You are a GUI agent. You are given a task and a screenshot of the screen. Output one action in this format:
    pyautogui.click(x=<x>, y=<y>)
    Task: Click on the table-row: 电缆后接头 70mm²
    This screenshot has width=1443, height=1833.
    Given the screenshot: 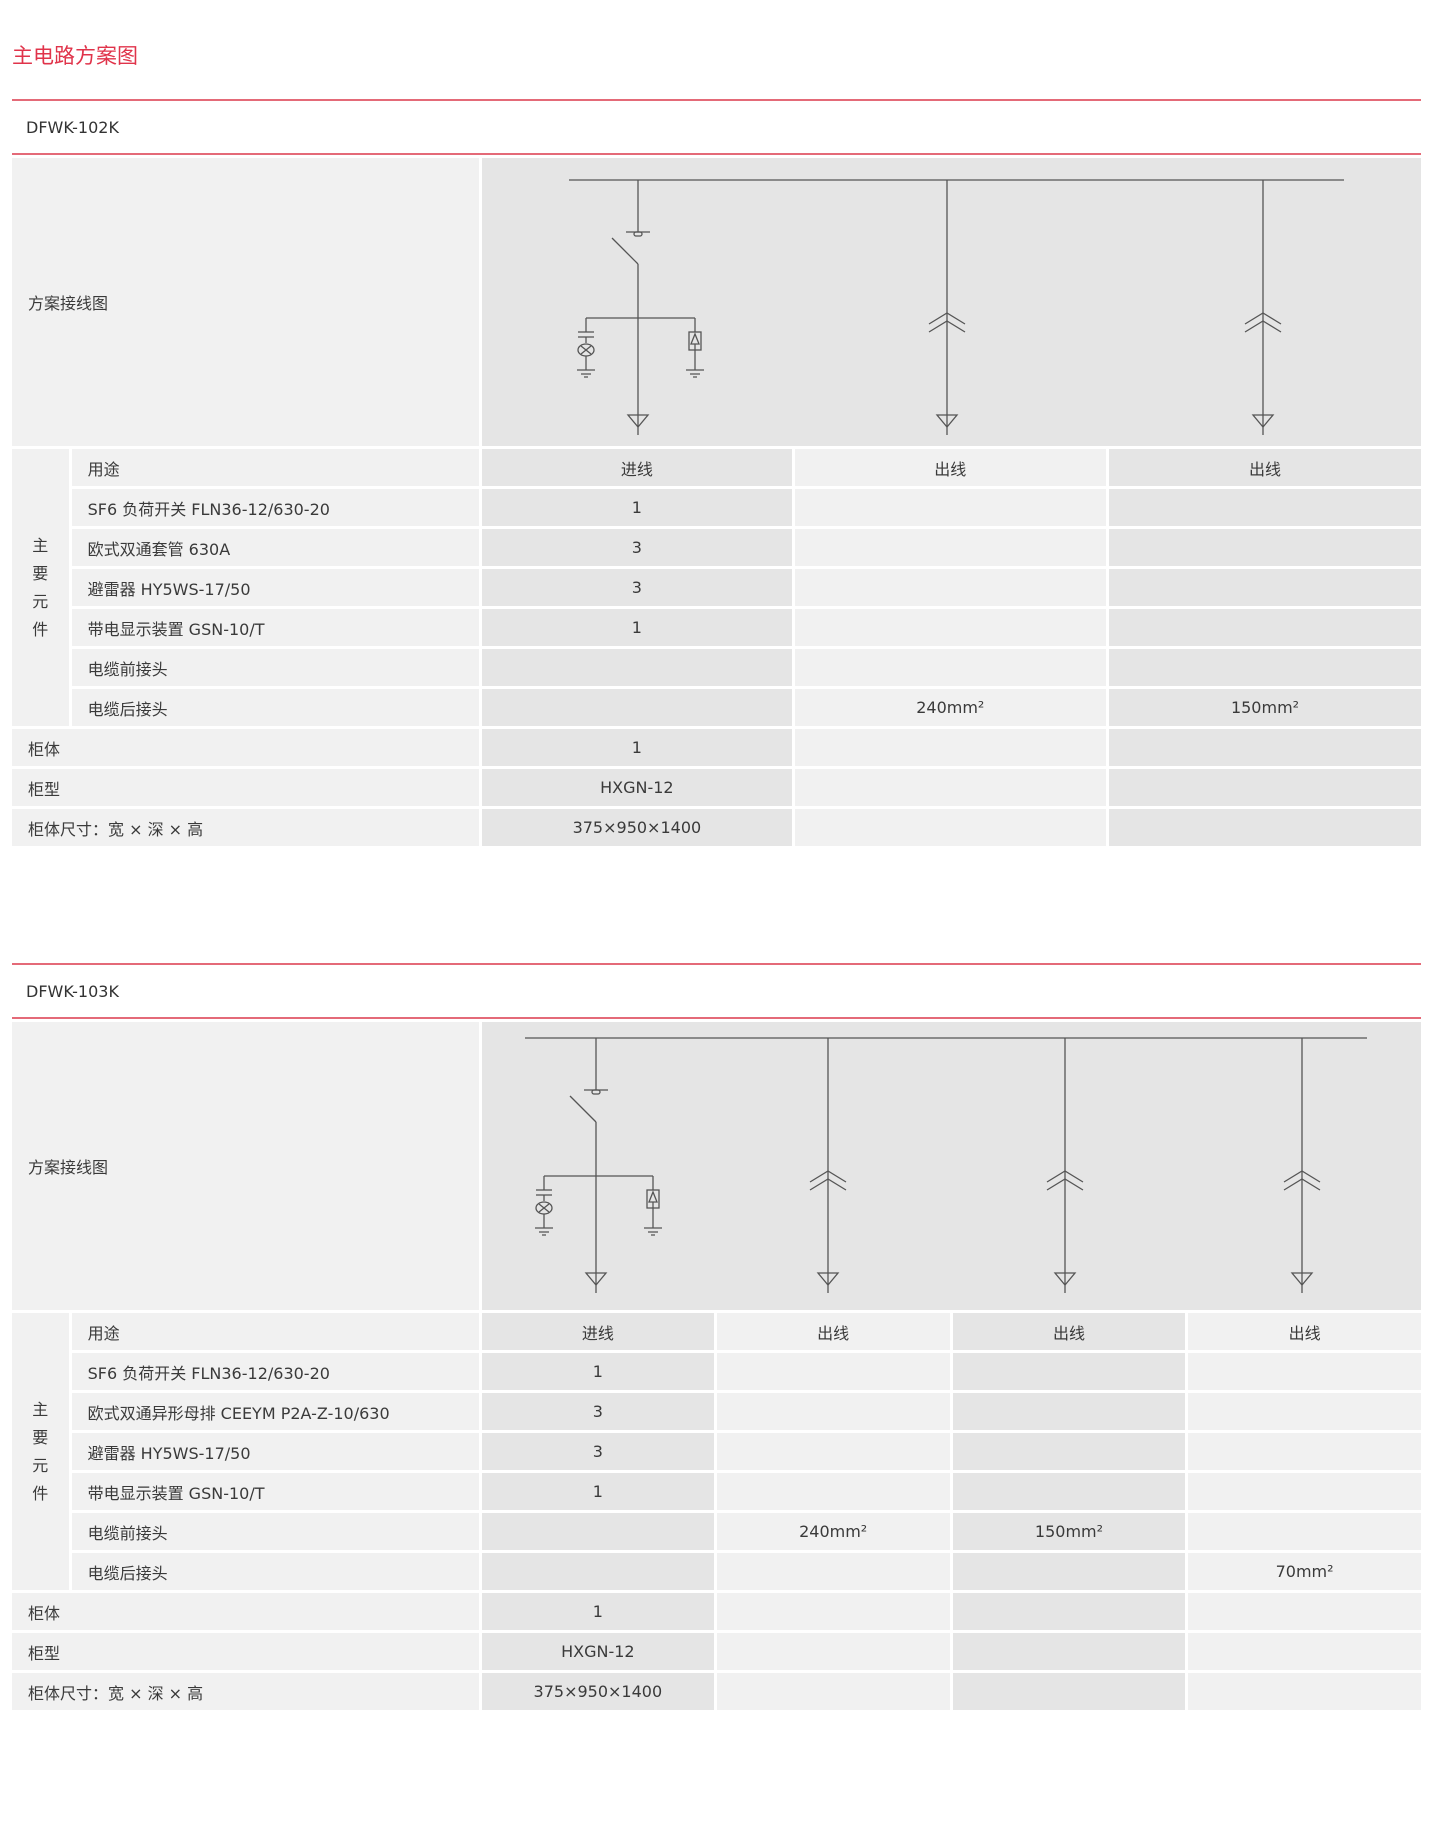 What is the action you would take?
    pyautogui.click(x=716, y=1571)
    